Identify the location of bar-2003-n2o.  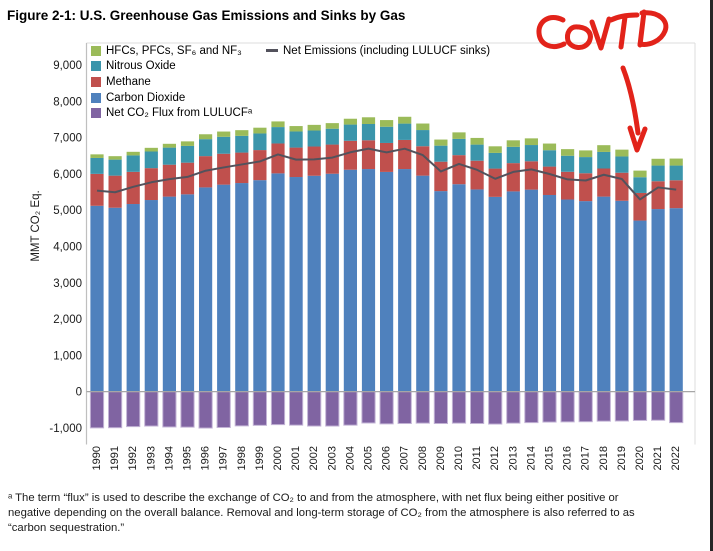
(332, 136).